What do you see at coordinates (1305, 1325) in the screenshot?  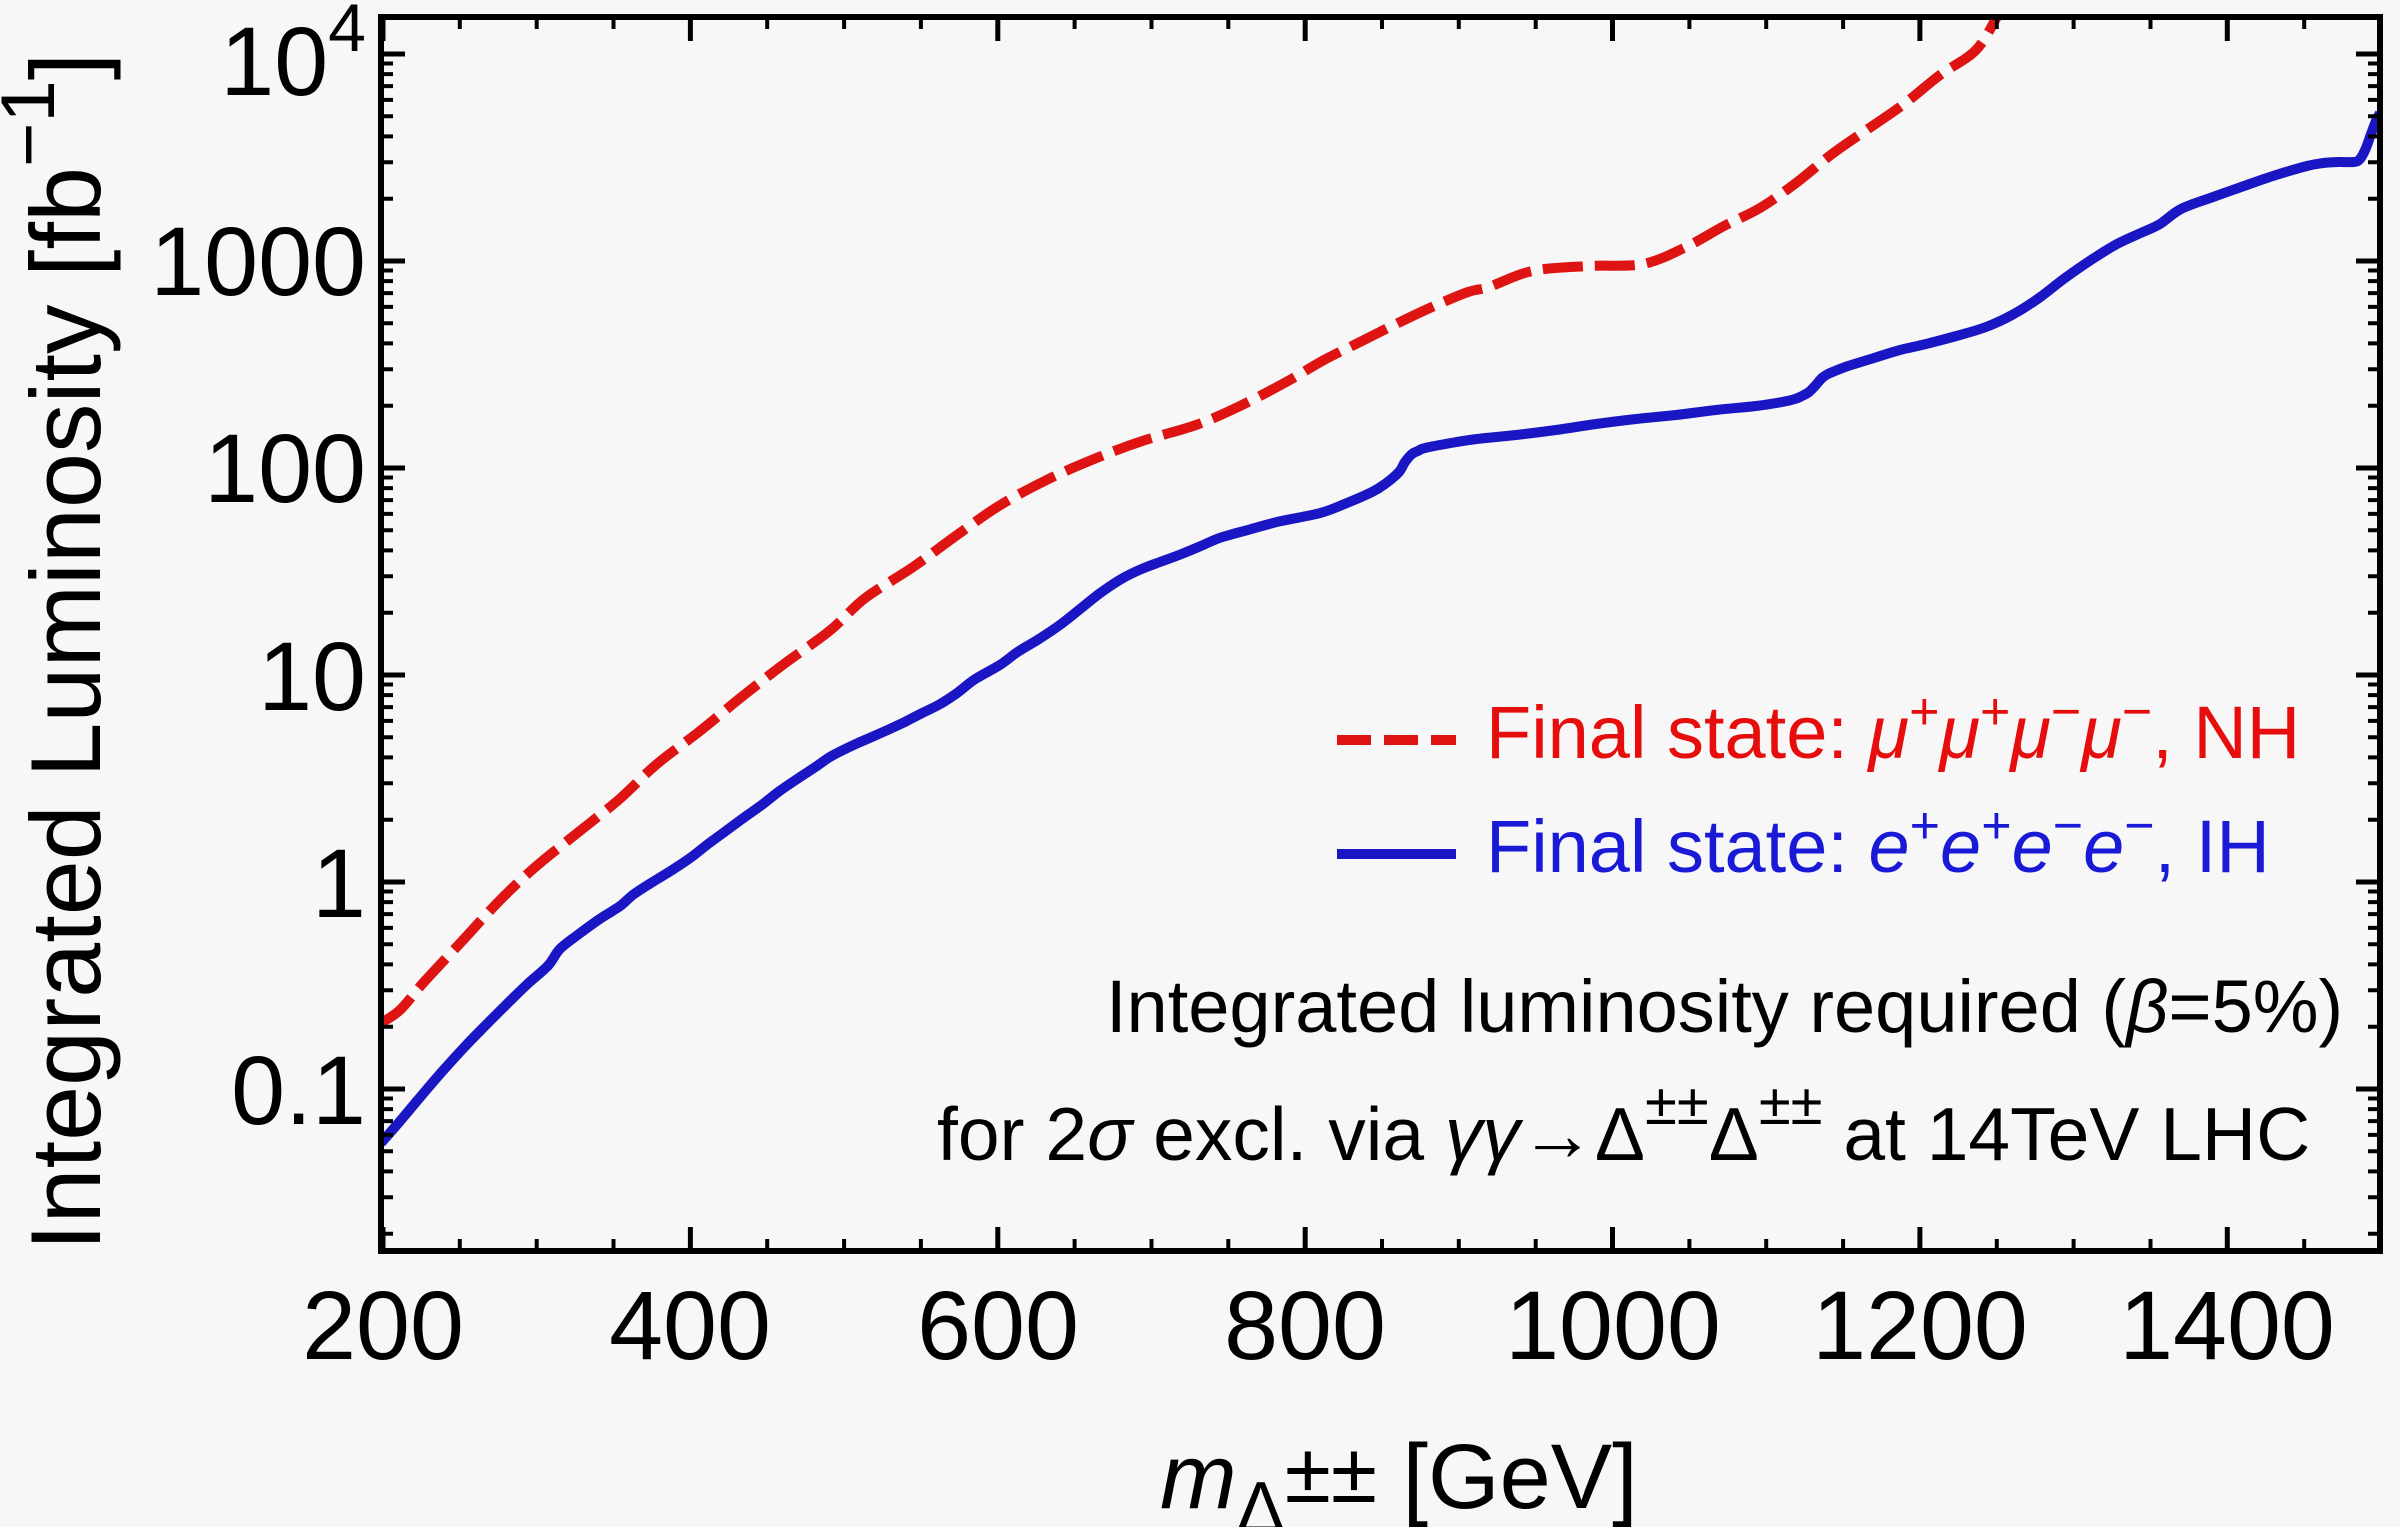 I see `svg-text: 800` at bounding box center [1305, 1325].